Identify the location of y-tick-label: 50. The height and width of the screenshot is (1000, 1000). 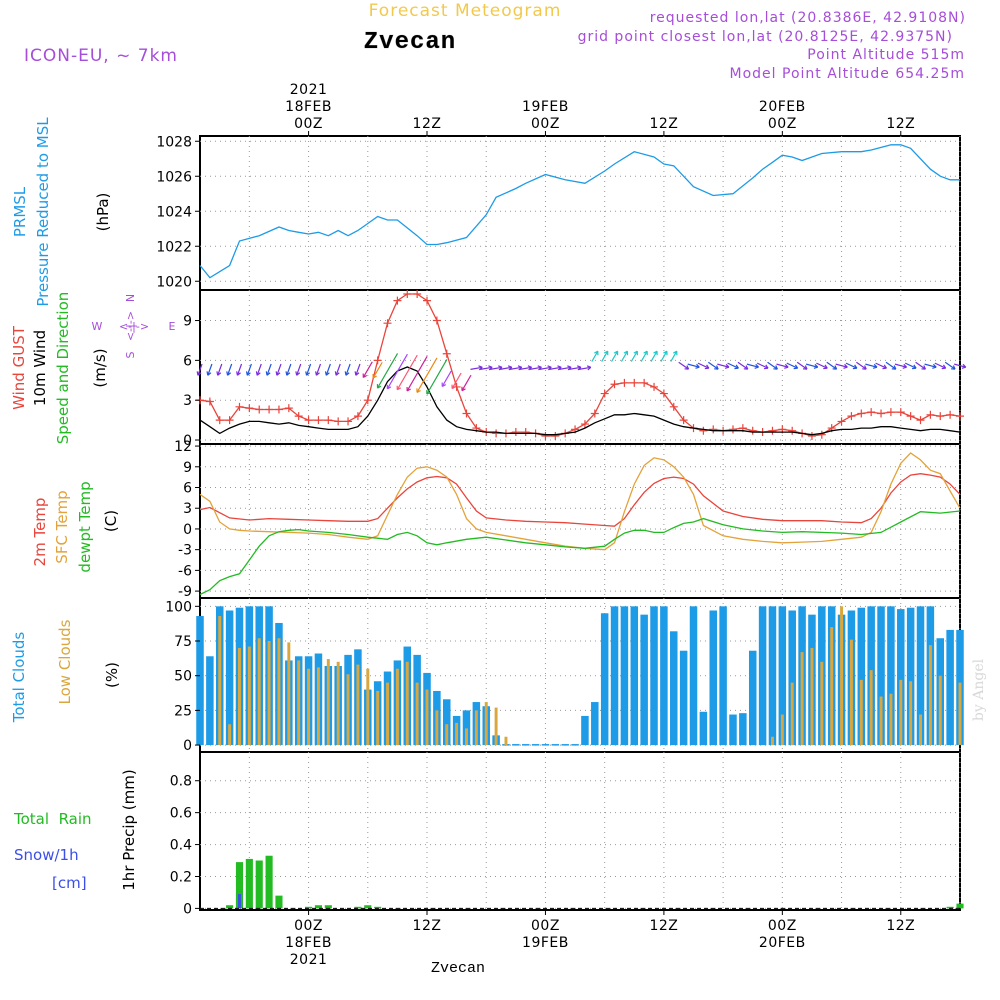
(183, 677).